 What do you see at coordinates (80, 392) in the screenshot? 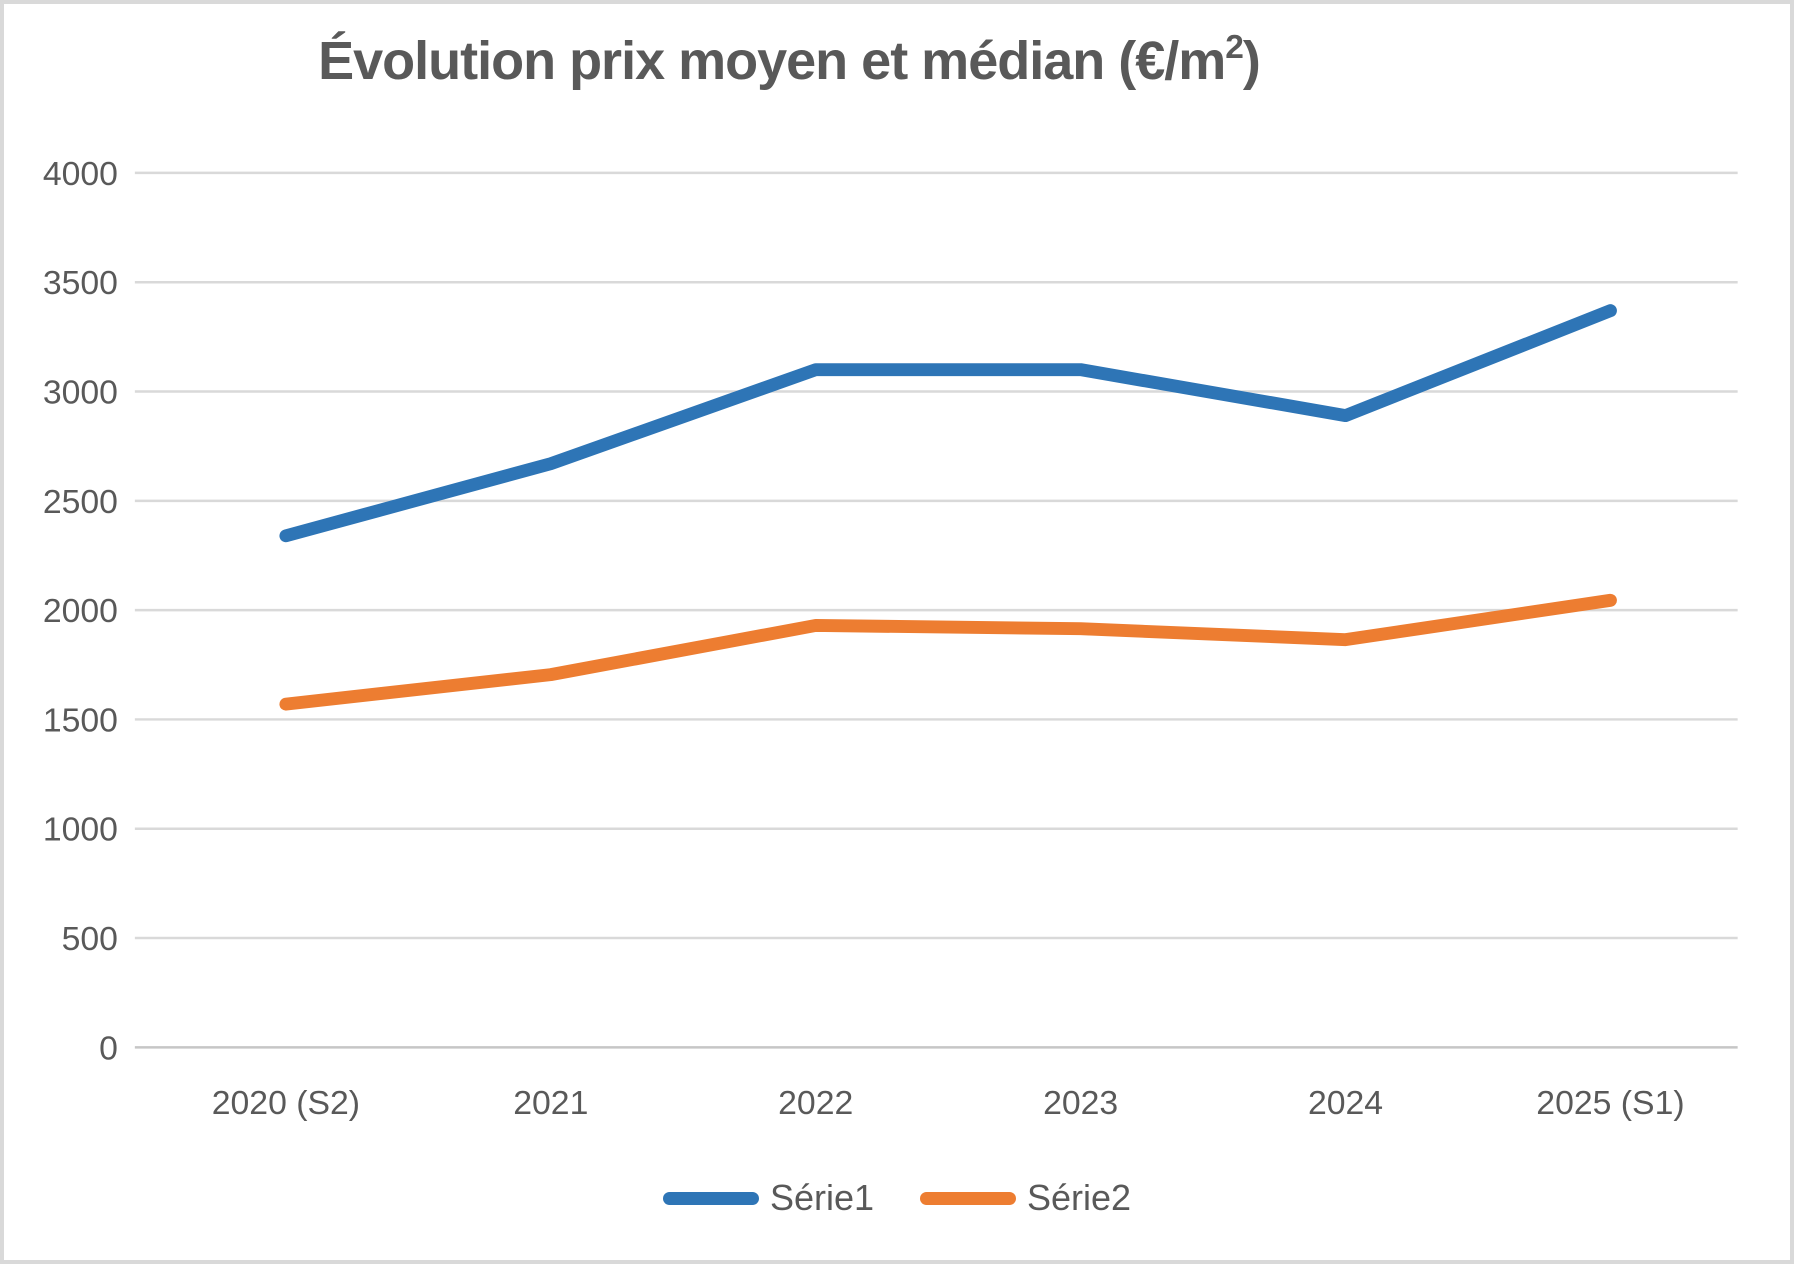
I see `y-axis-tick-label: 3000` at bounding box center [80, 392].